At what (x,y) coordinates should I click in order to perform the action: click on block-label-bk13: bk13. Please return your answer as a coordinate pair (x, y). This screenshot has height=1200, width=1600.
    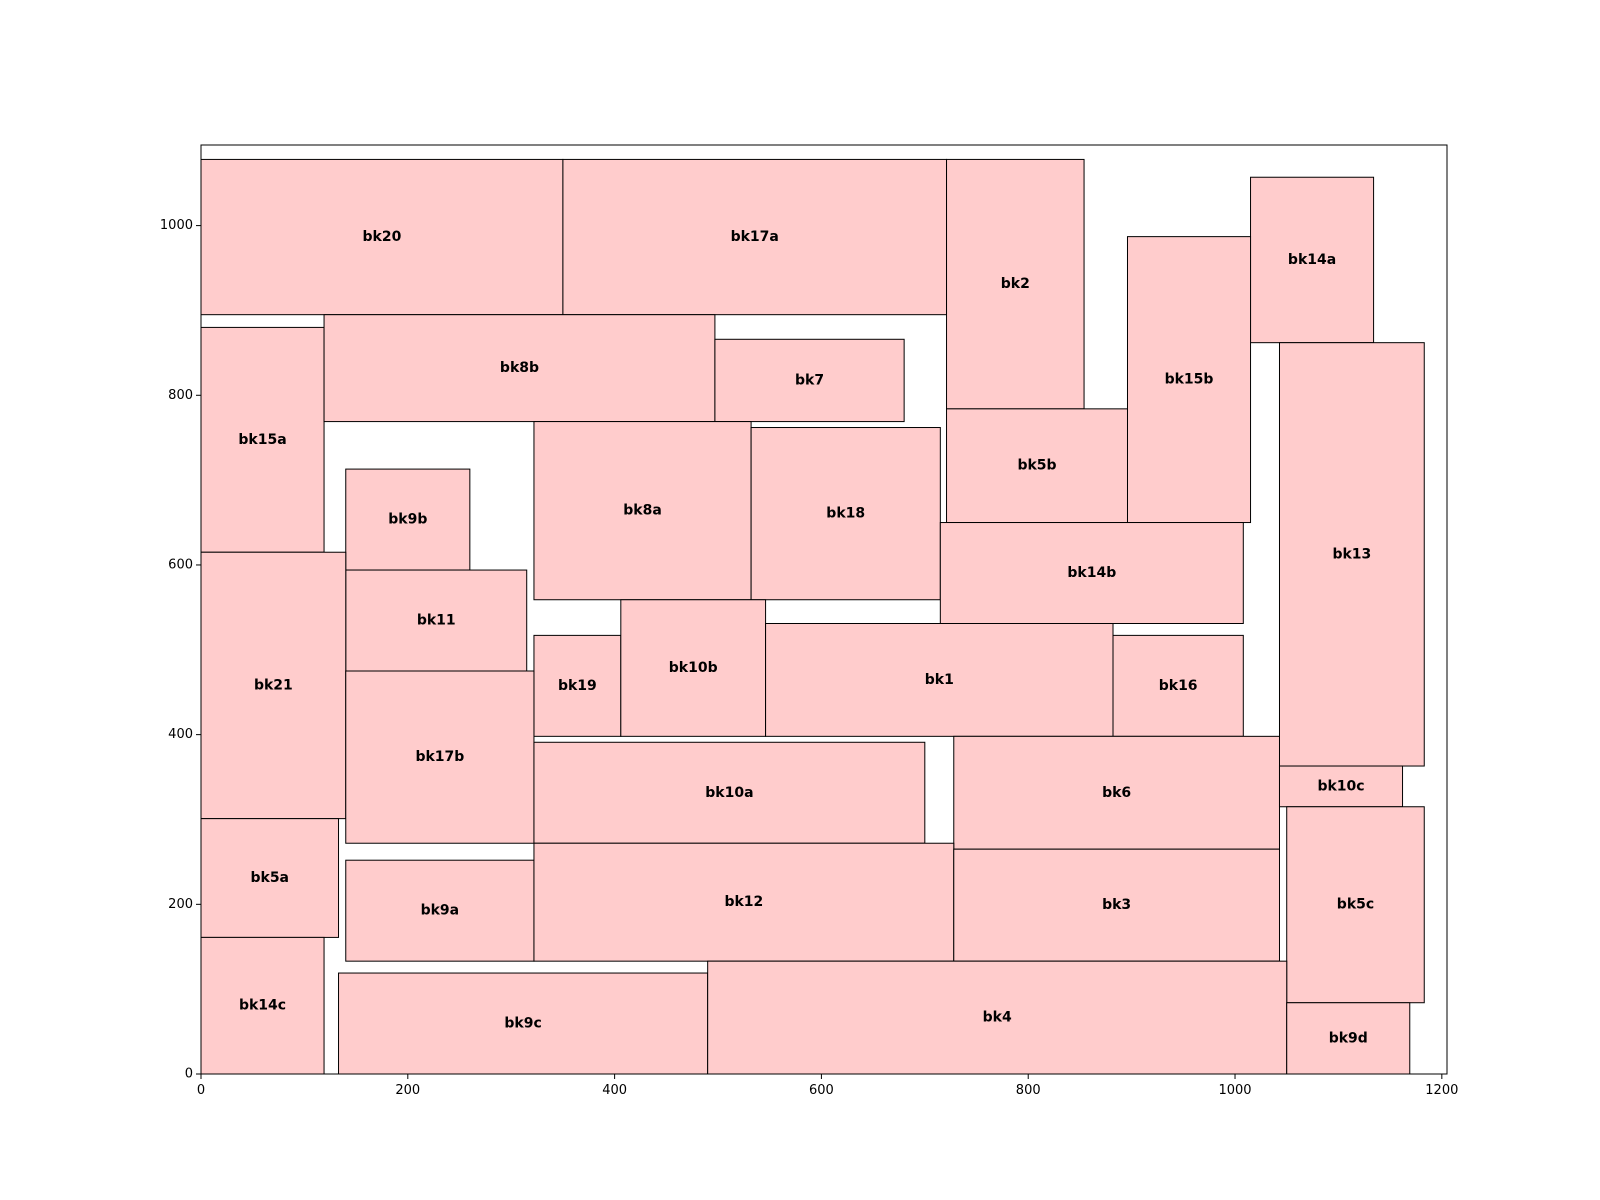
    Looking at the image, I should click on (1351, 554).